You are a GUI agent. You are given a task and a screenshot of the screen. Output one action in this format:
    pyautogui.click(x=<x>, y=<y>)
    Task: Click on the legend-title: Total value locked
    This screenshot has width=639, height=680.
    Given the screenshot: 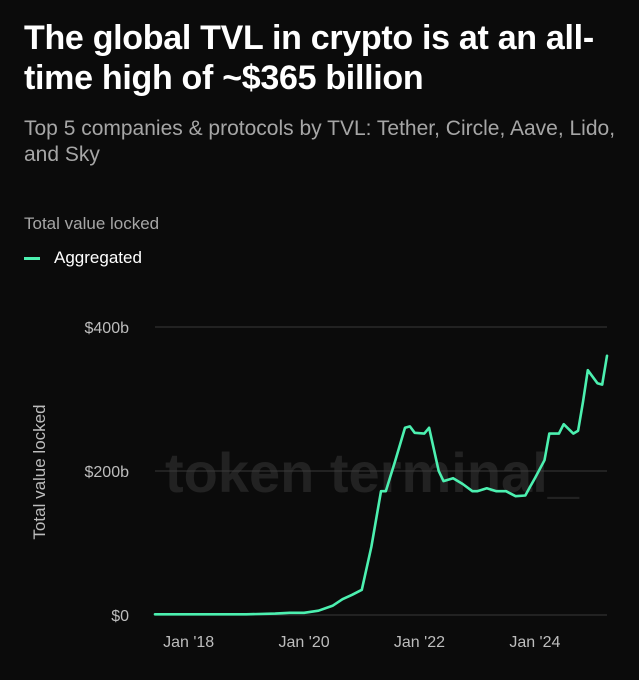 What is the action you would take?
    pyautogui.click(x=92, y=223)
    